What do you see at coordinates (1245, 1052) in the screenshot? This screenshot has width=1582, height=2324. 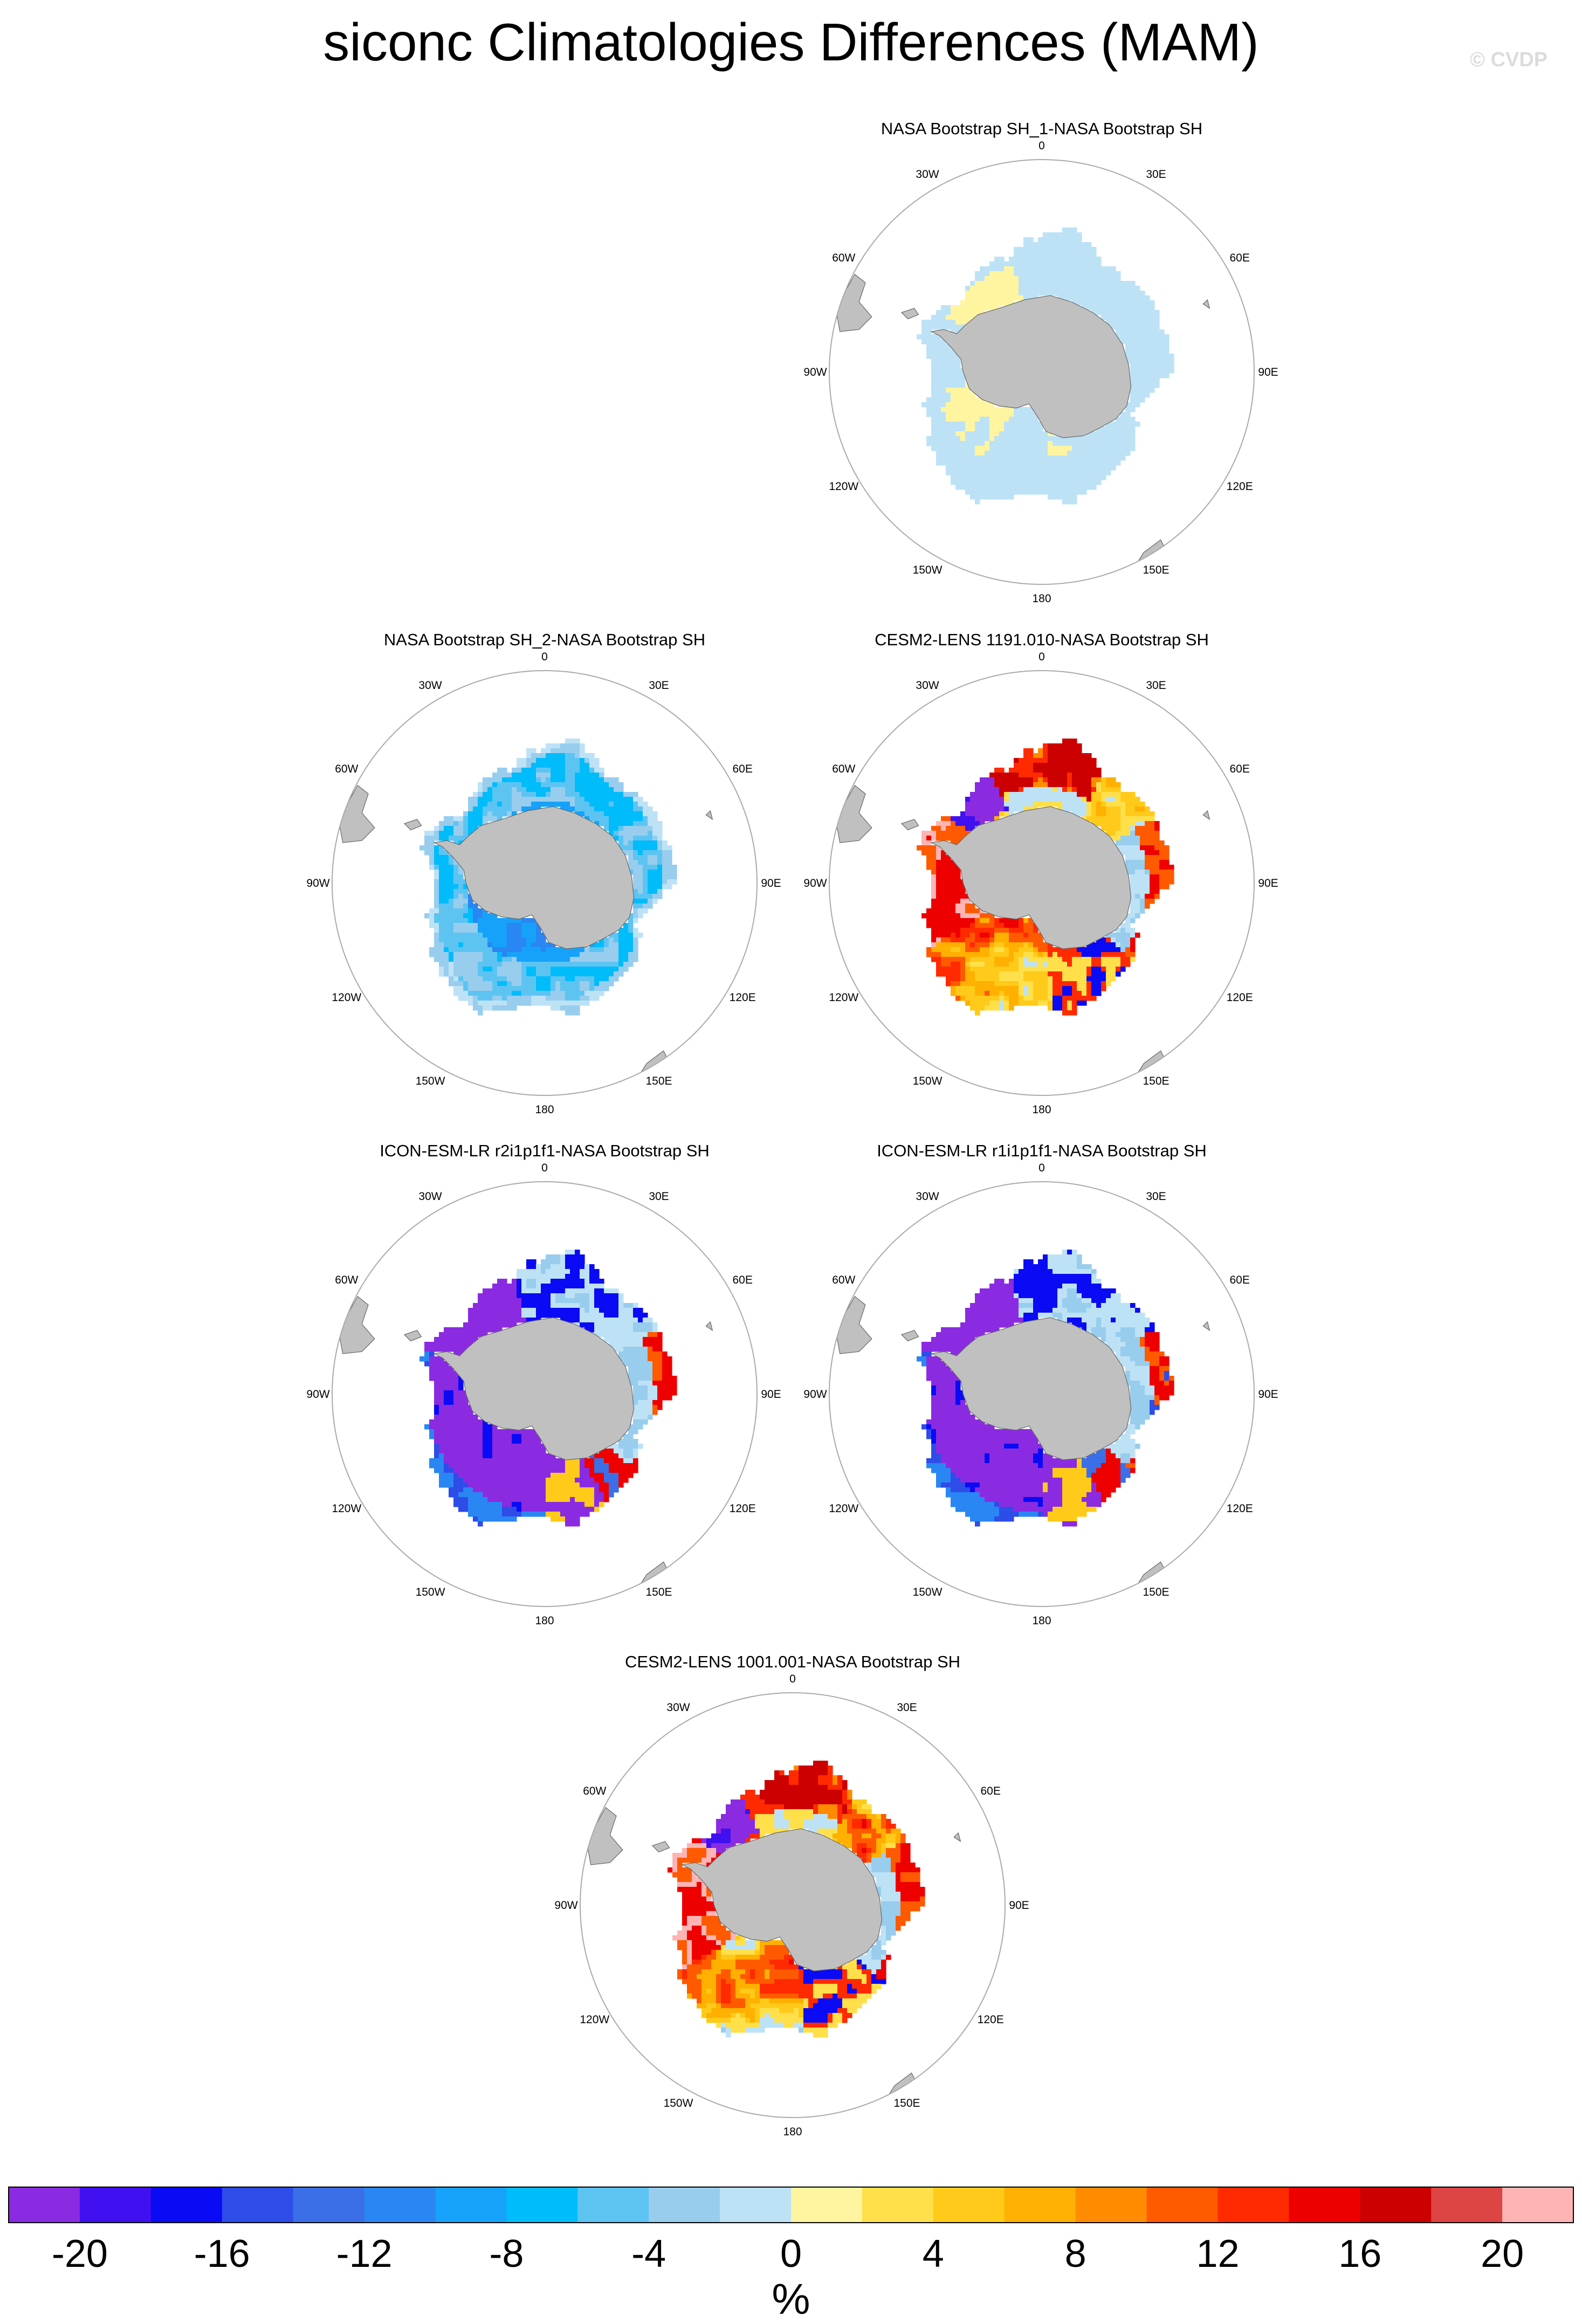 I see `australia-landmass` at bounding box center [1245, 1052].